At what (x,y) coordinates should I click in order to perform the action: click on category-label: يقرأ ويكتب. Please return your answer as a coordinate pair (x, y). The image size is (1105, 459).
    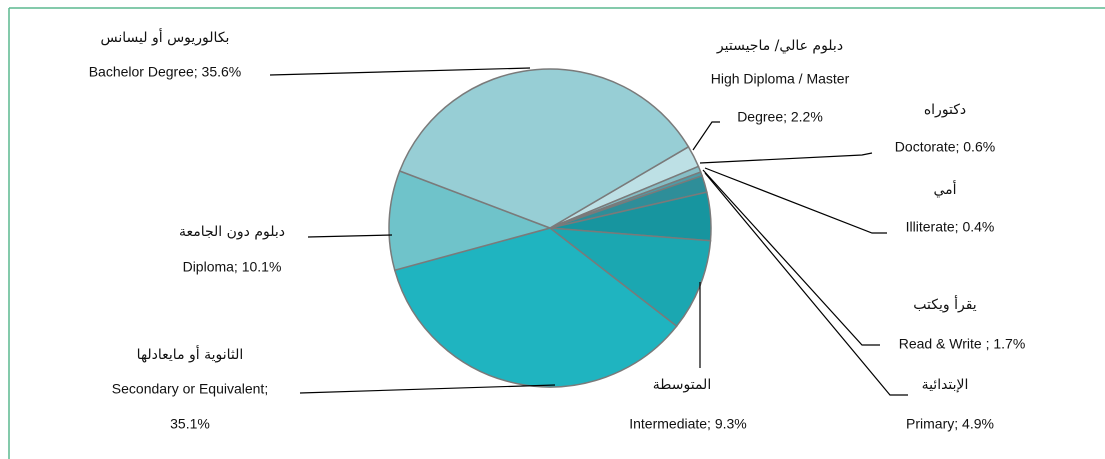
    Looking at the image, I should click on (945, 304).